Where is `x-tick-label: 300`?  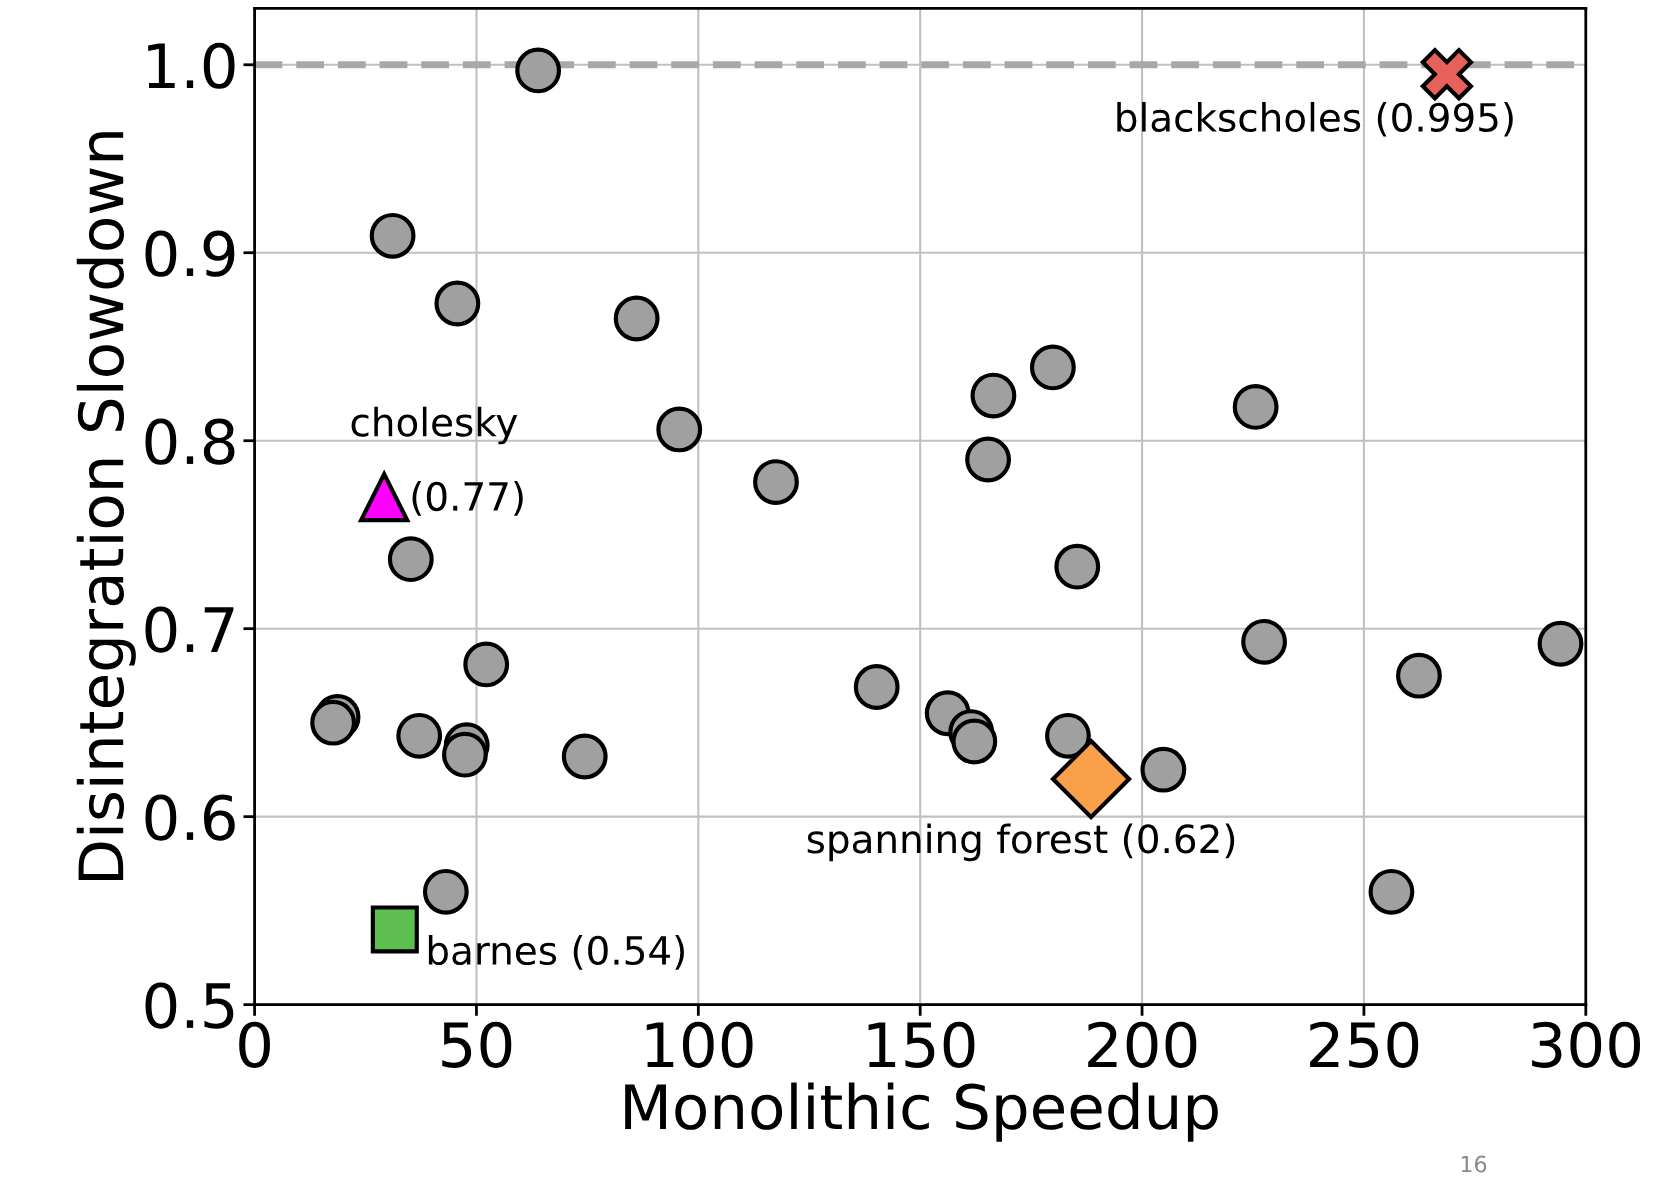
x-tick-label: 300 is located at coordinates (1586, 1044).